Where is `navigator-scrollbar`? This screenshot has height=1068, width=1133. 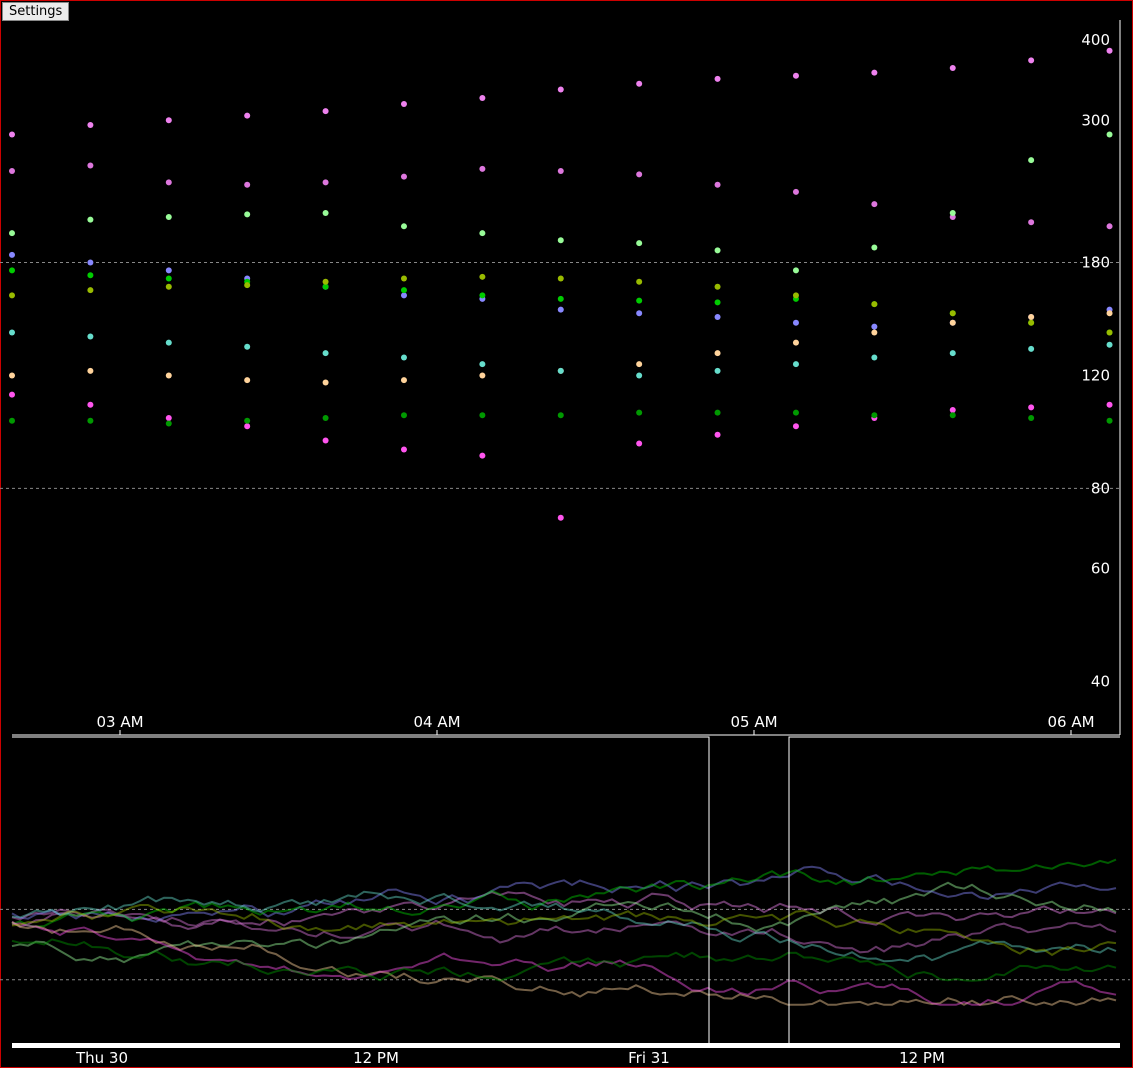 navigator-scrollbar is located at coordinates (566, 1045).